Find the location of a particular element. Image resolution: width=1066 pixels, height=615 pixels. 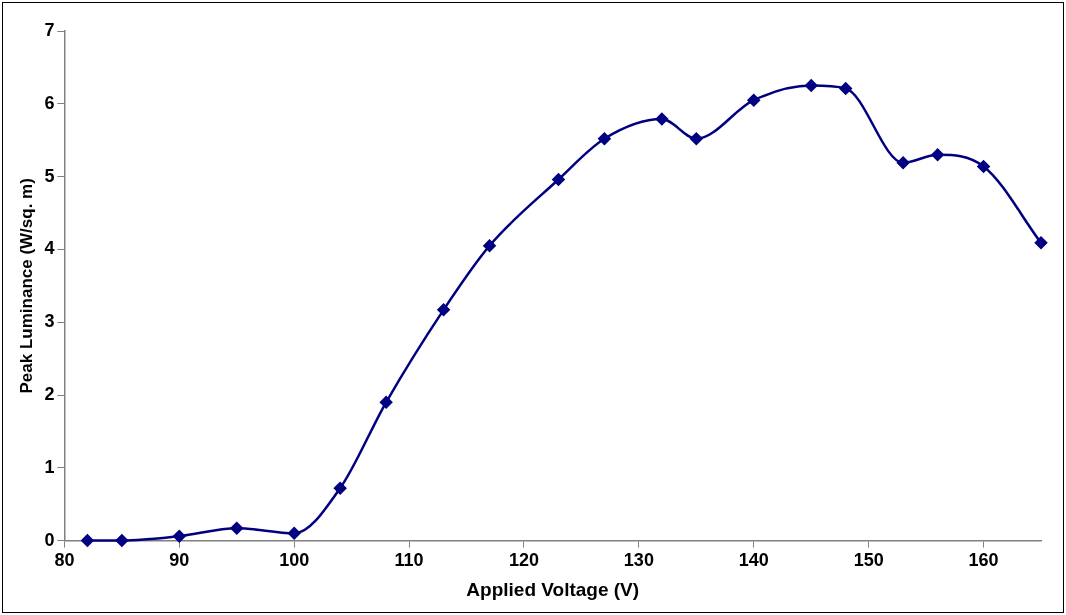

x-tick-label: 130 is located at coordinates (638, 560).